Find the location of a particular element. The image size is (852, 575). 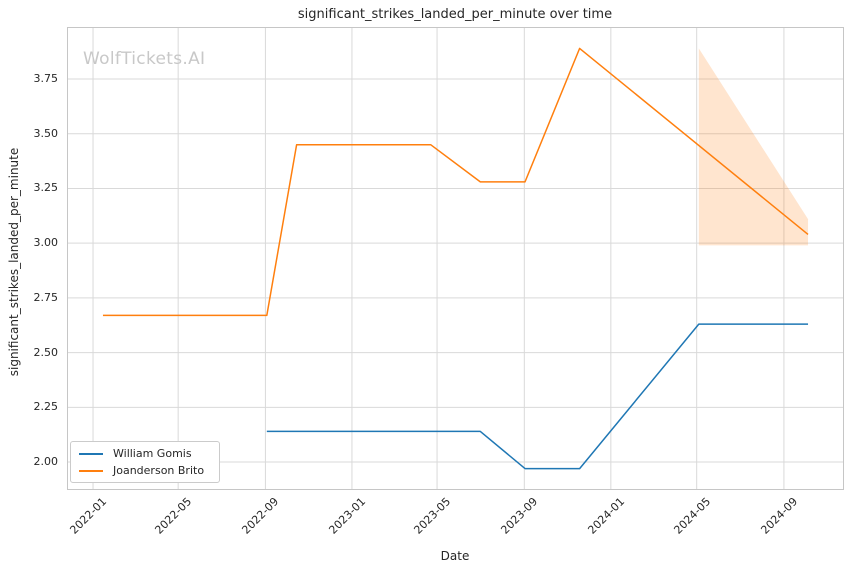

legend-line-swatch-joanderson-brito is located at coordinates (91, 470).